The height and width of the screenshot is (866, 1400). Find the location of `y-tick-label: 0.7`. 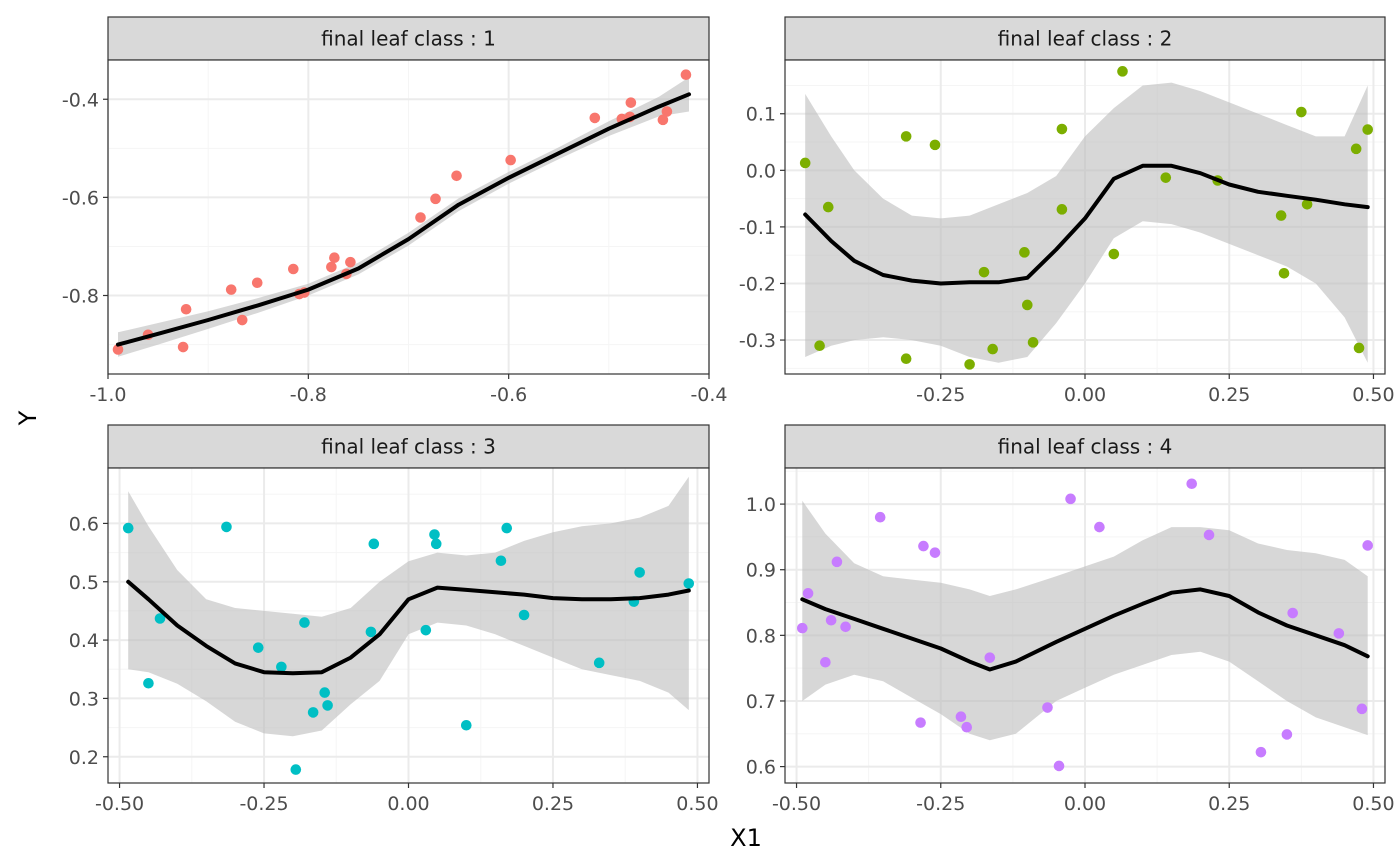

y-tick-label: 0.7 is located at coordinates (761, 702).